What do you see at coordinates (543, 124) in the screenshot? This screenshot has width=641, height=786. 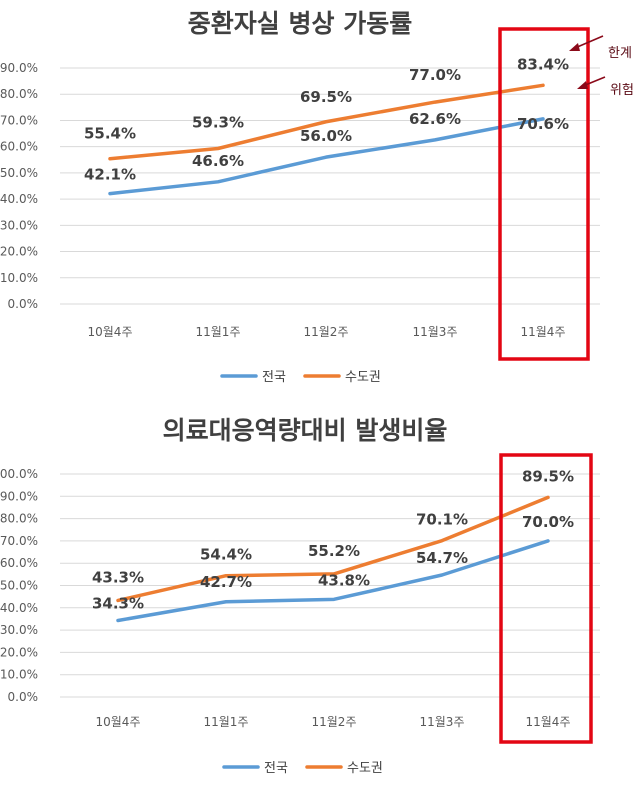 I see `data-label: 70.6%` at bounding box center [543, 124].